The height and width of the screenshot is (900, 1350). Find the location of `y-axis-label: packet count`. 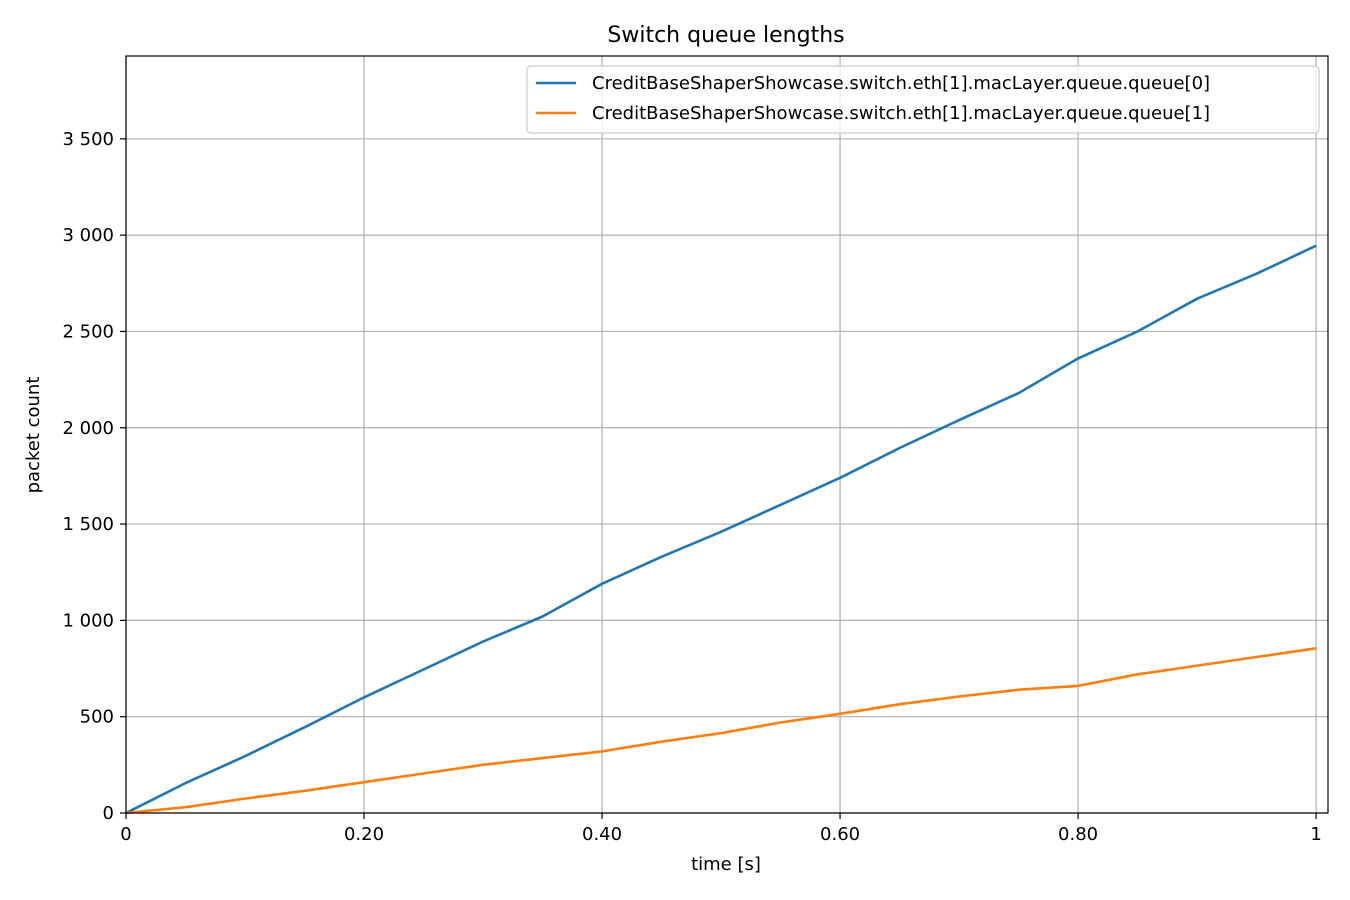

y-axis-label: packet count is located at coordinates (33, 435).